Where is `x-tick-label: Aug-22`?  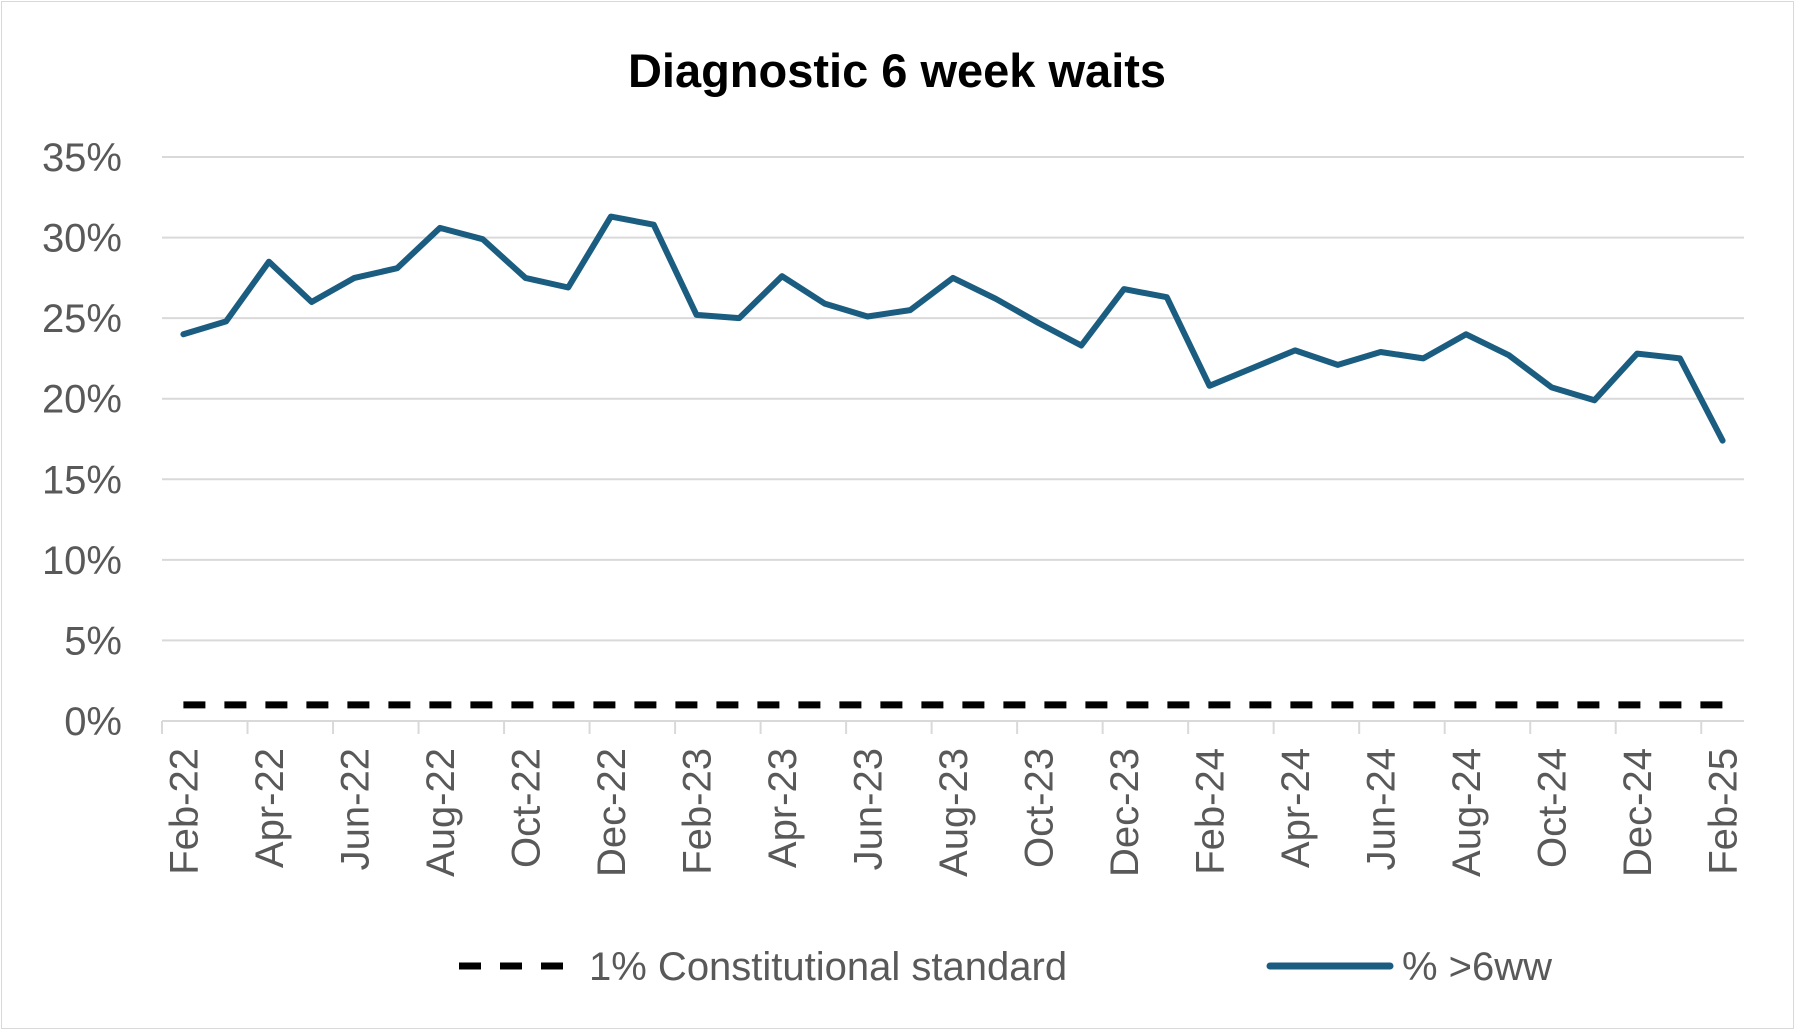
x-tick-label: Aug-22 is located at coordinates (441, 812).